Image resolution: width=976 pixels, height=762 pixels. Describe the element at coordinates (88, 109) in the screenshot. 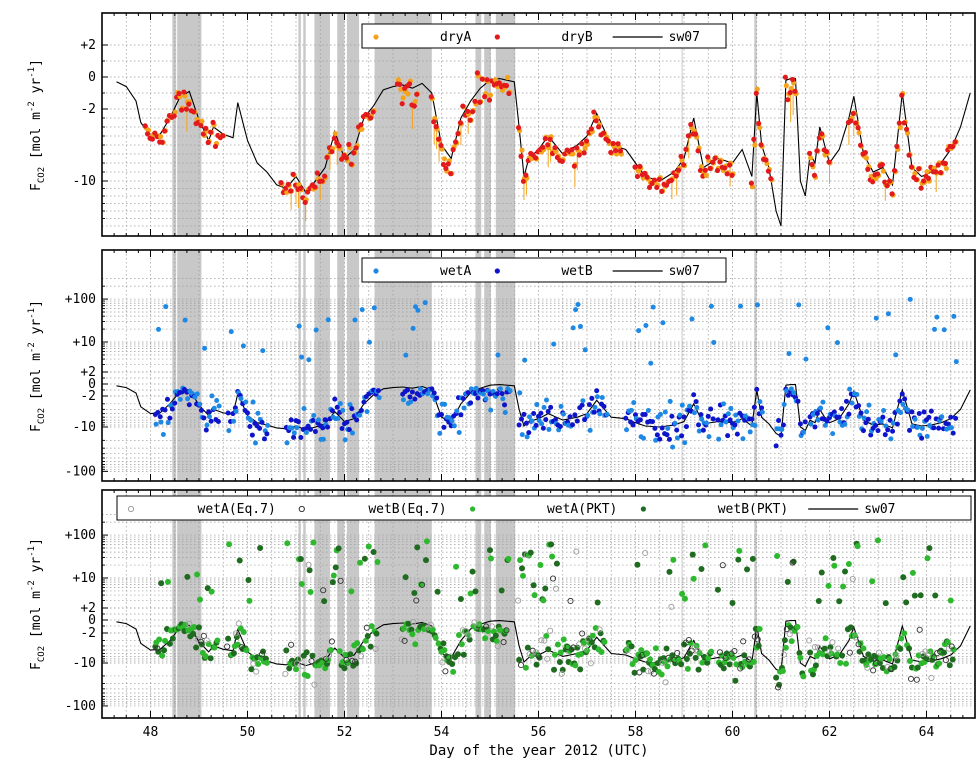

I see `y-tick-label: -2` at that location.